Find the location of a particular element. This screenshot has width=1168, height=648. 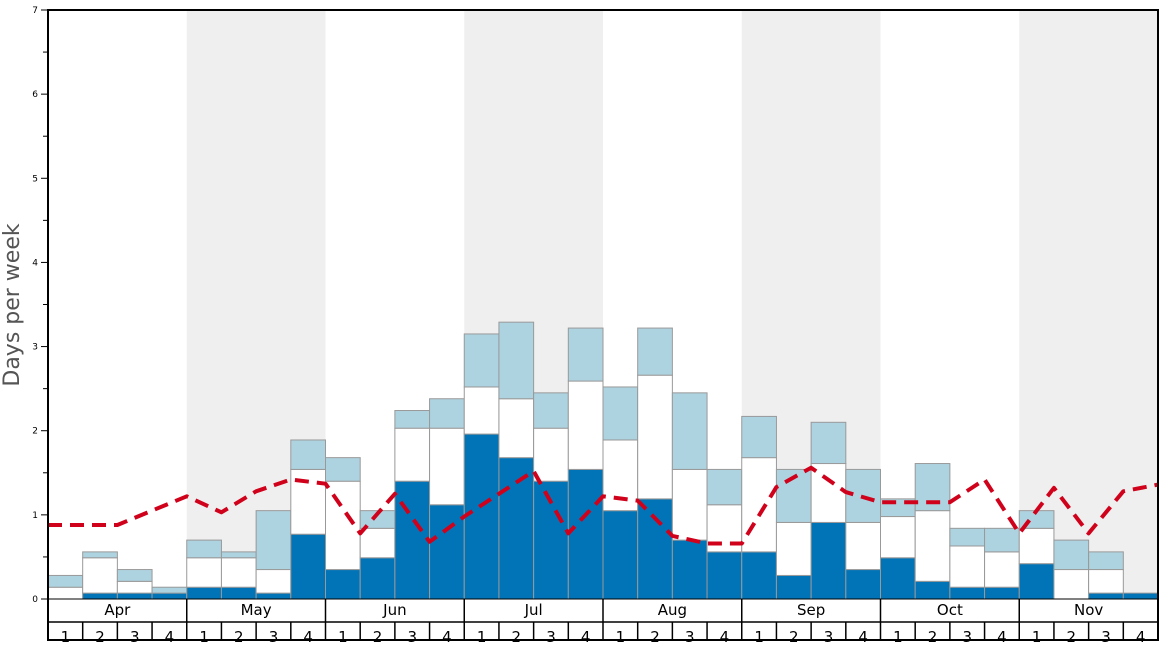

month-label: Aug is located at coordinates (672, 610).